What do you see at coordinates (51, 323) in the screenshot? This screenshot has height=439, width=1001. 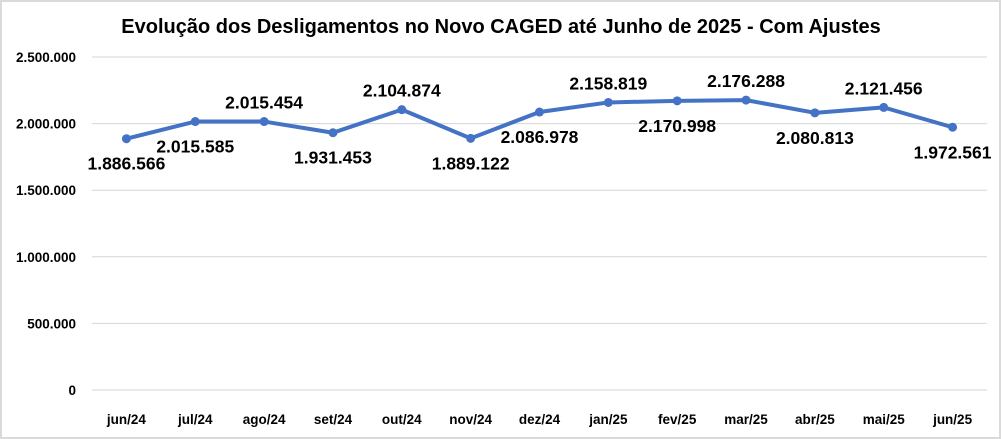 I see `y-axis-tick-label: 500.000` at bounding box center [51, 323].